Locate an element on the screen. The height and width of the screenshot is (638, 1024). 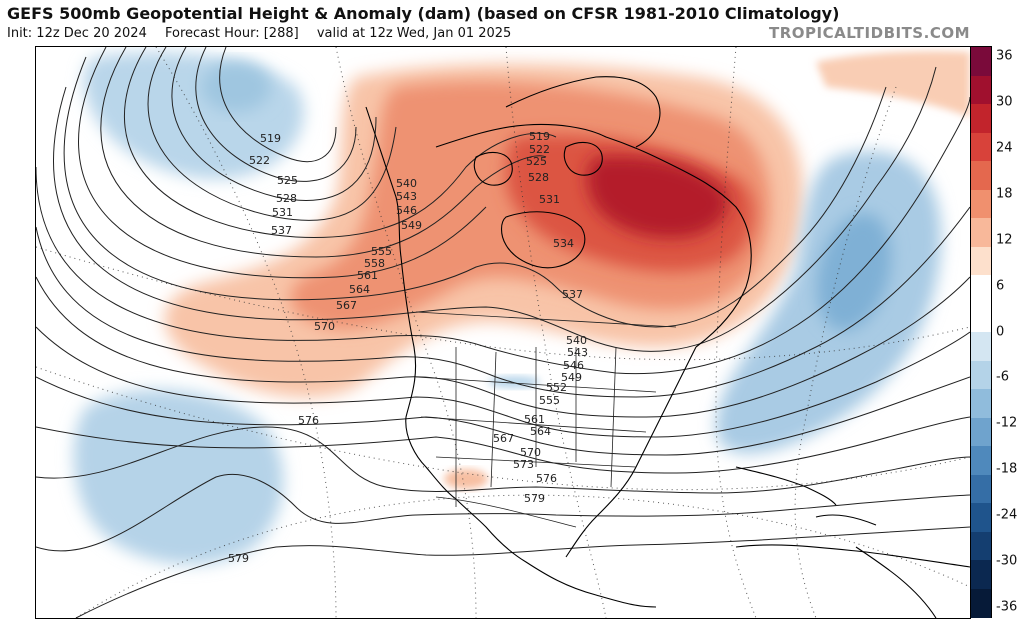
contour-label-564-east: 564 is located at coordinates (540, 431).